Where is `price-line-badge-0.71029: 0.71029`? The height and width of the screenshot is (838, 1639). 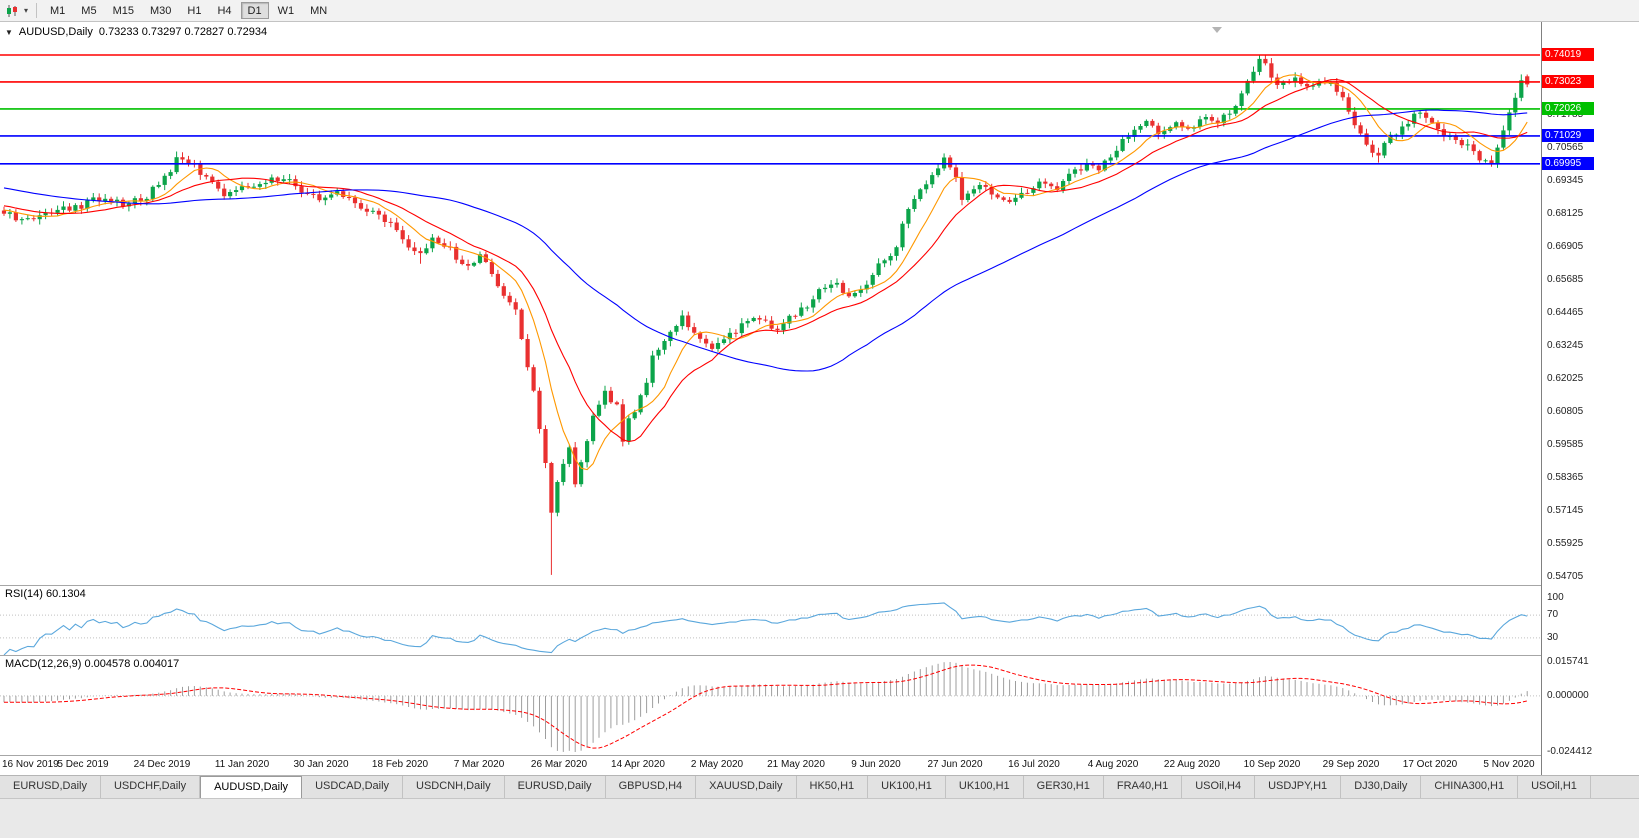
price-line-badge-0.71029: 0.71029 is located at coordinates (1568, 135).